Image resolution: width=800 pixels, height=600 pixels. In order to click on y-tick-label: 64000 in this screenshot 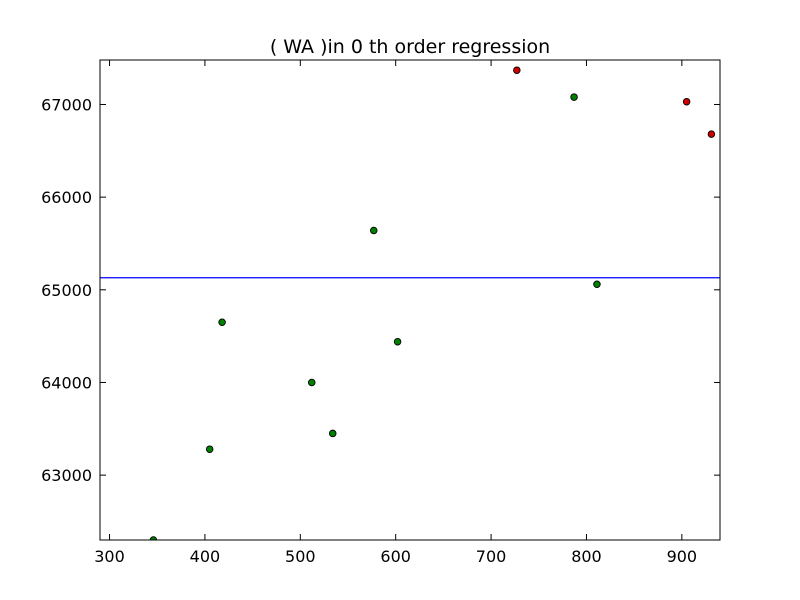, I will do `click(66, 382)`.